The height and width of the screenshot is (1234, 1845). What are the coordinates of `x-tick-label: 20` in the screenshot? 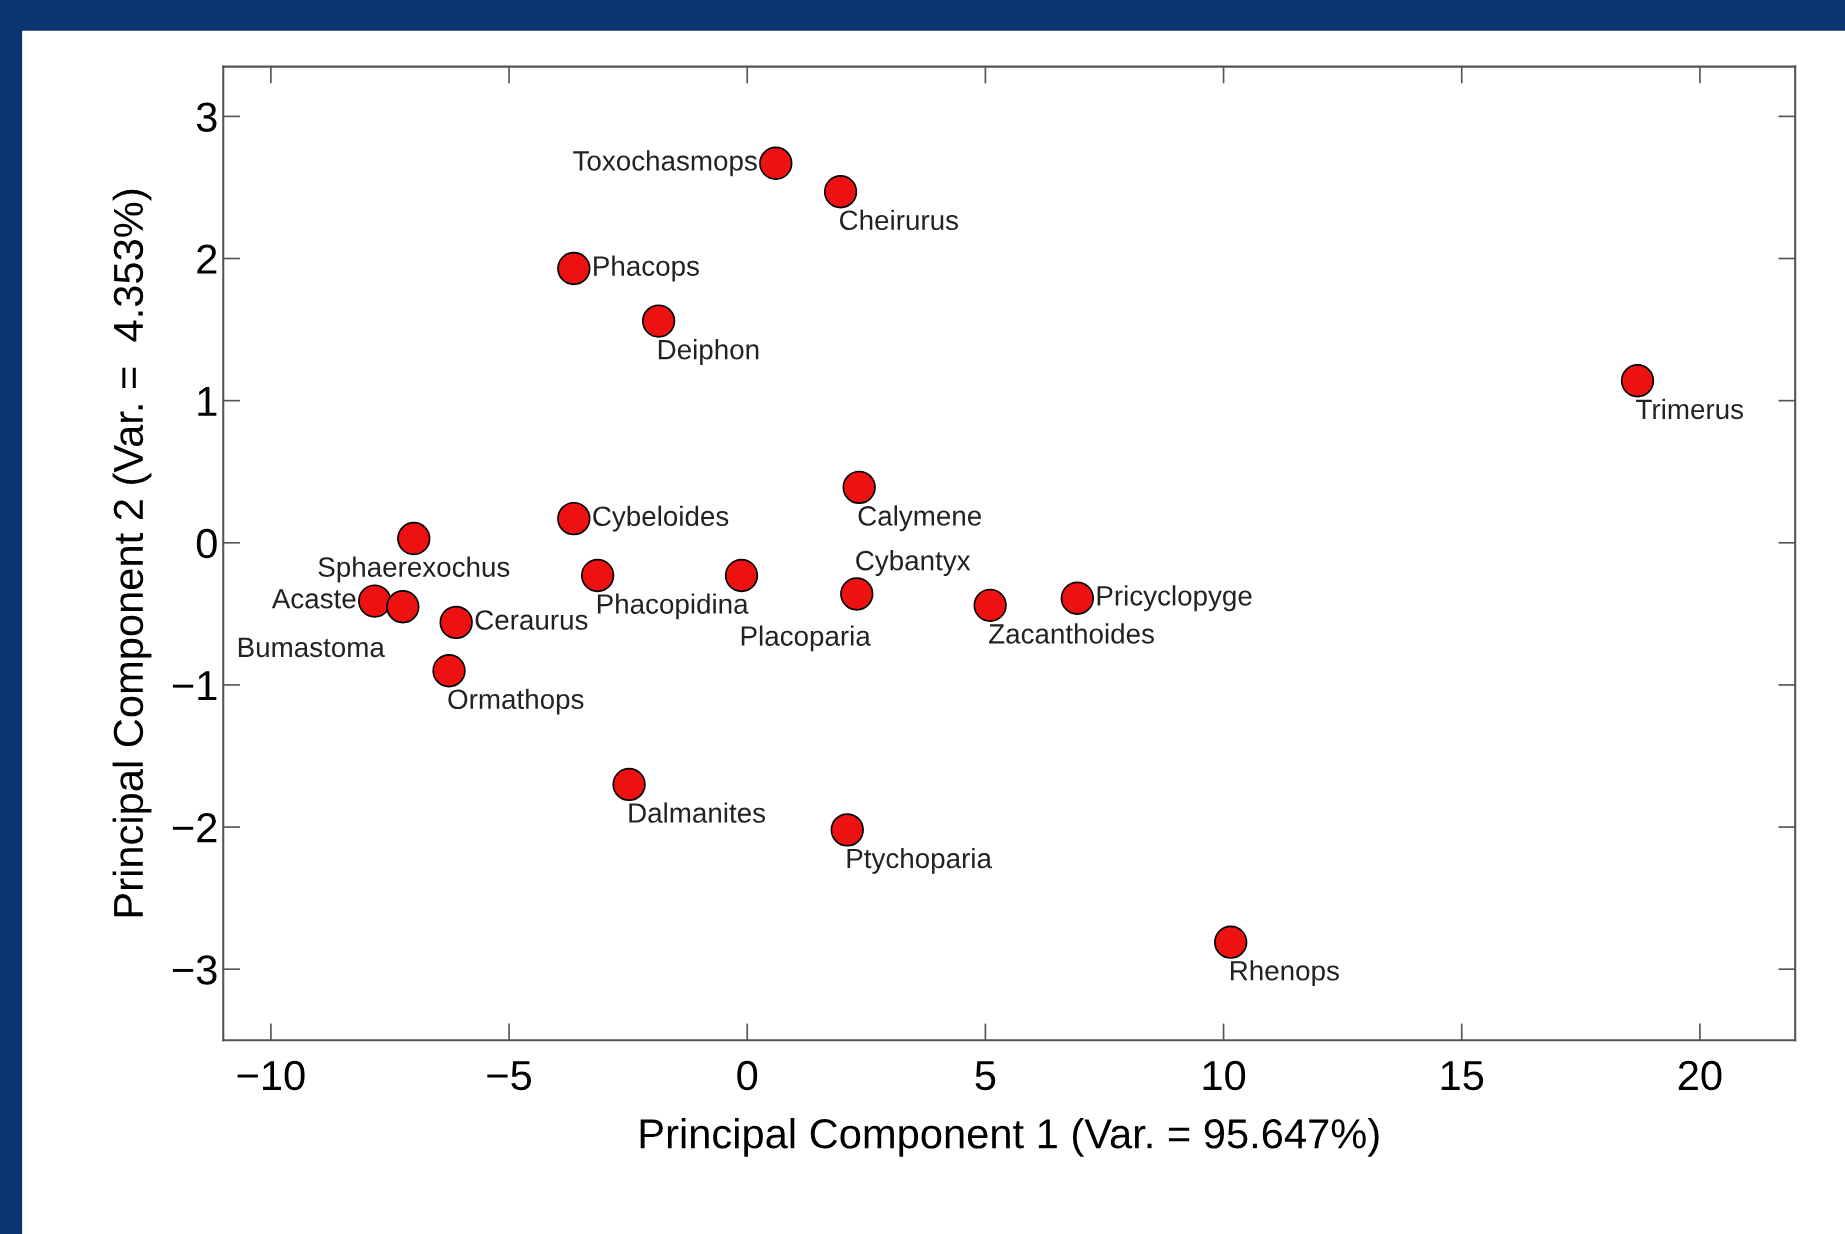 It's located at (1700, 1075).